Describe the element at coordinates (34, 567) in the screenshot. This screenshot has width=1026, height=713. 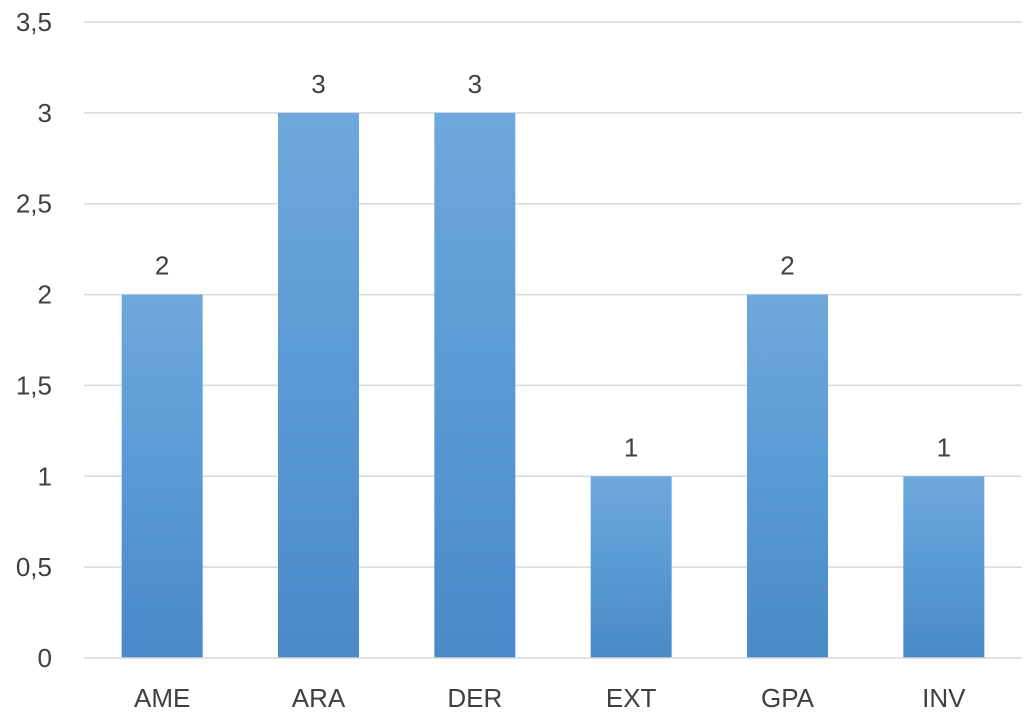
I see `y-tick-label: 0,5` at that location.